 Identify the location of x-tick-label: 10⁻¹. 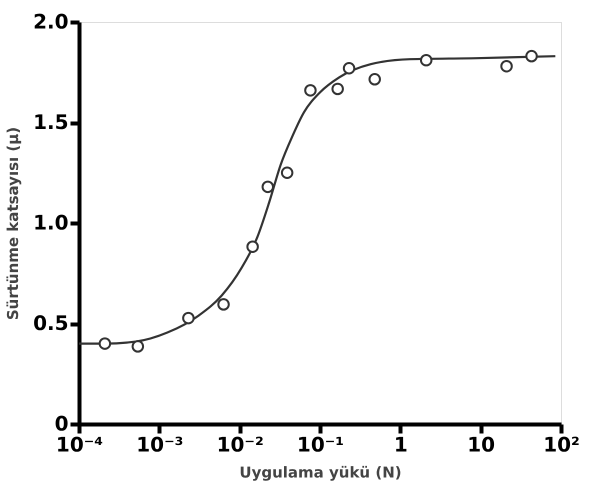
(320, 444).